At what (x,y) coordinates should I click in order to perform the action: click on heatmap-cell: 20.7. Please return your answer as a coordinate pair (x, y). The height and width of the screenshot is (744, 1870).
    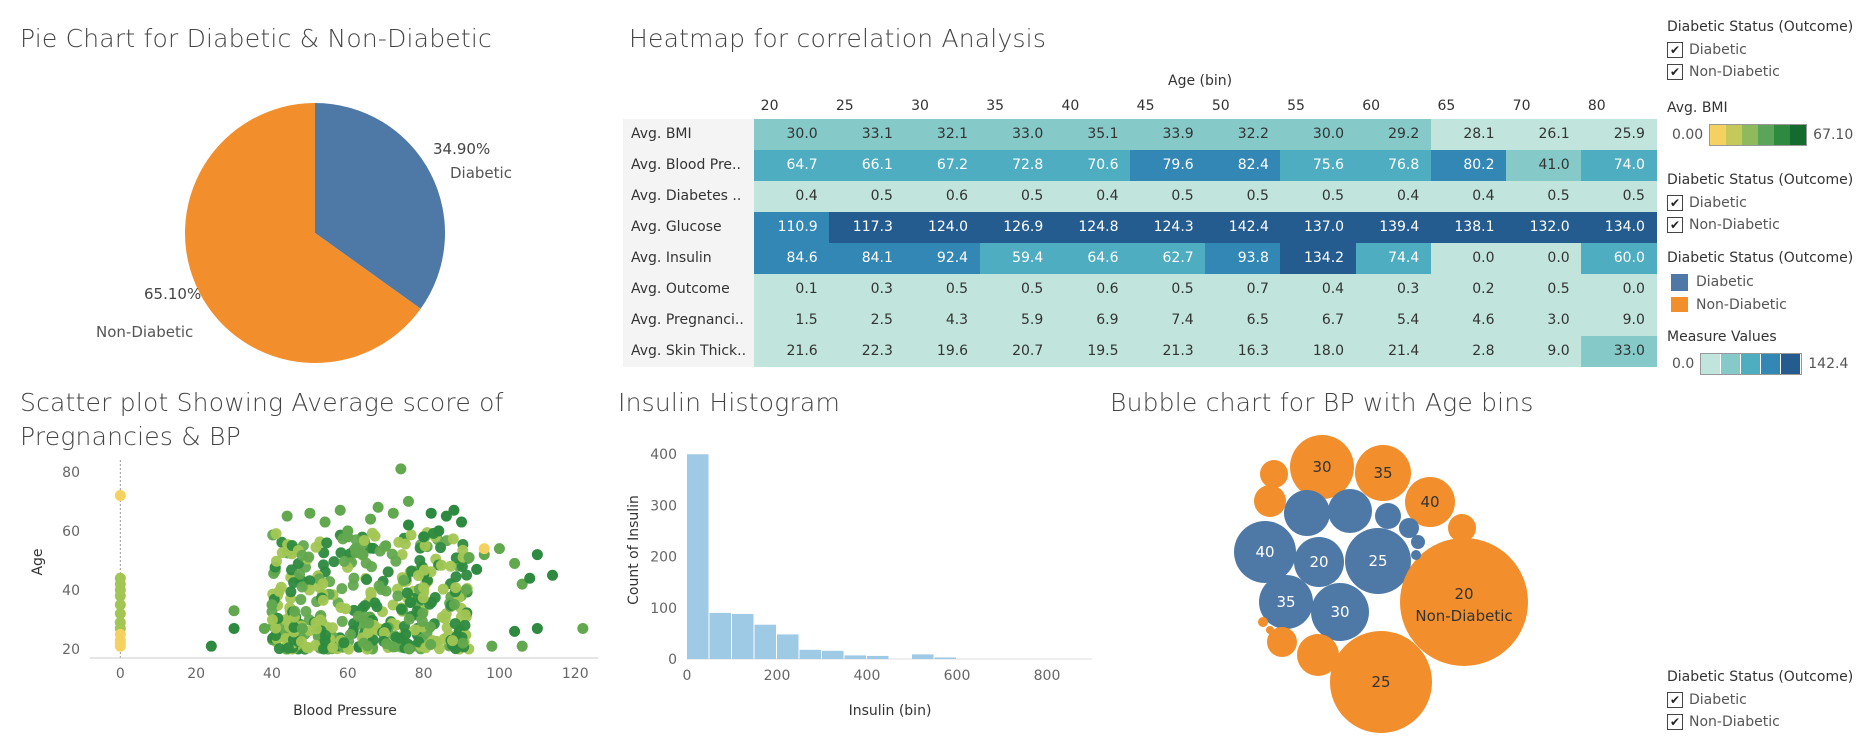
    Looking at the image, I should click on (1017, 351).